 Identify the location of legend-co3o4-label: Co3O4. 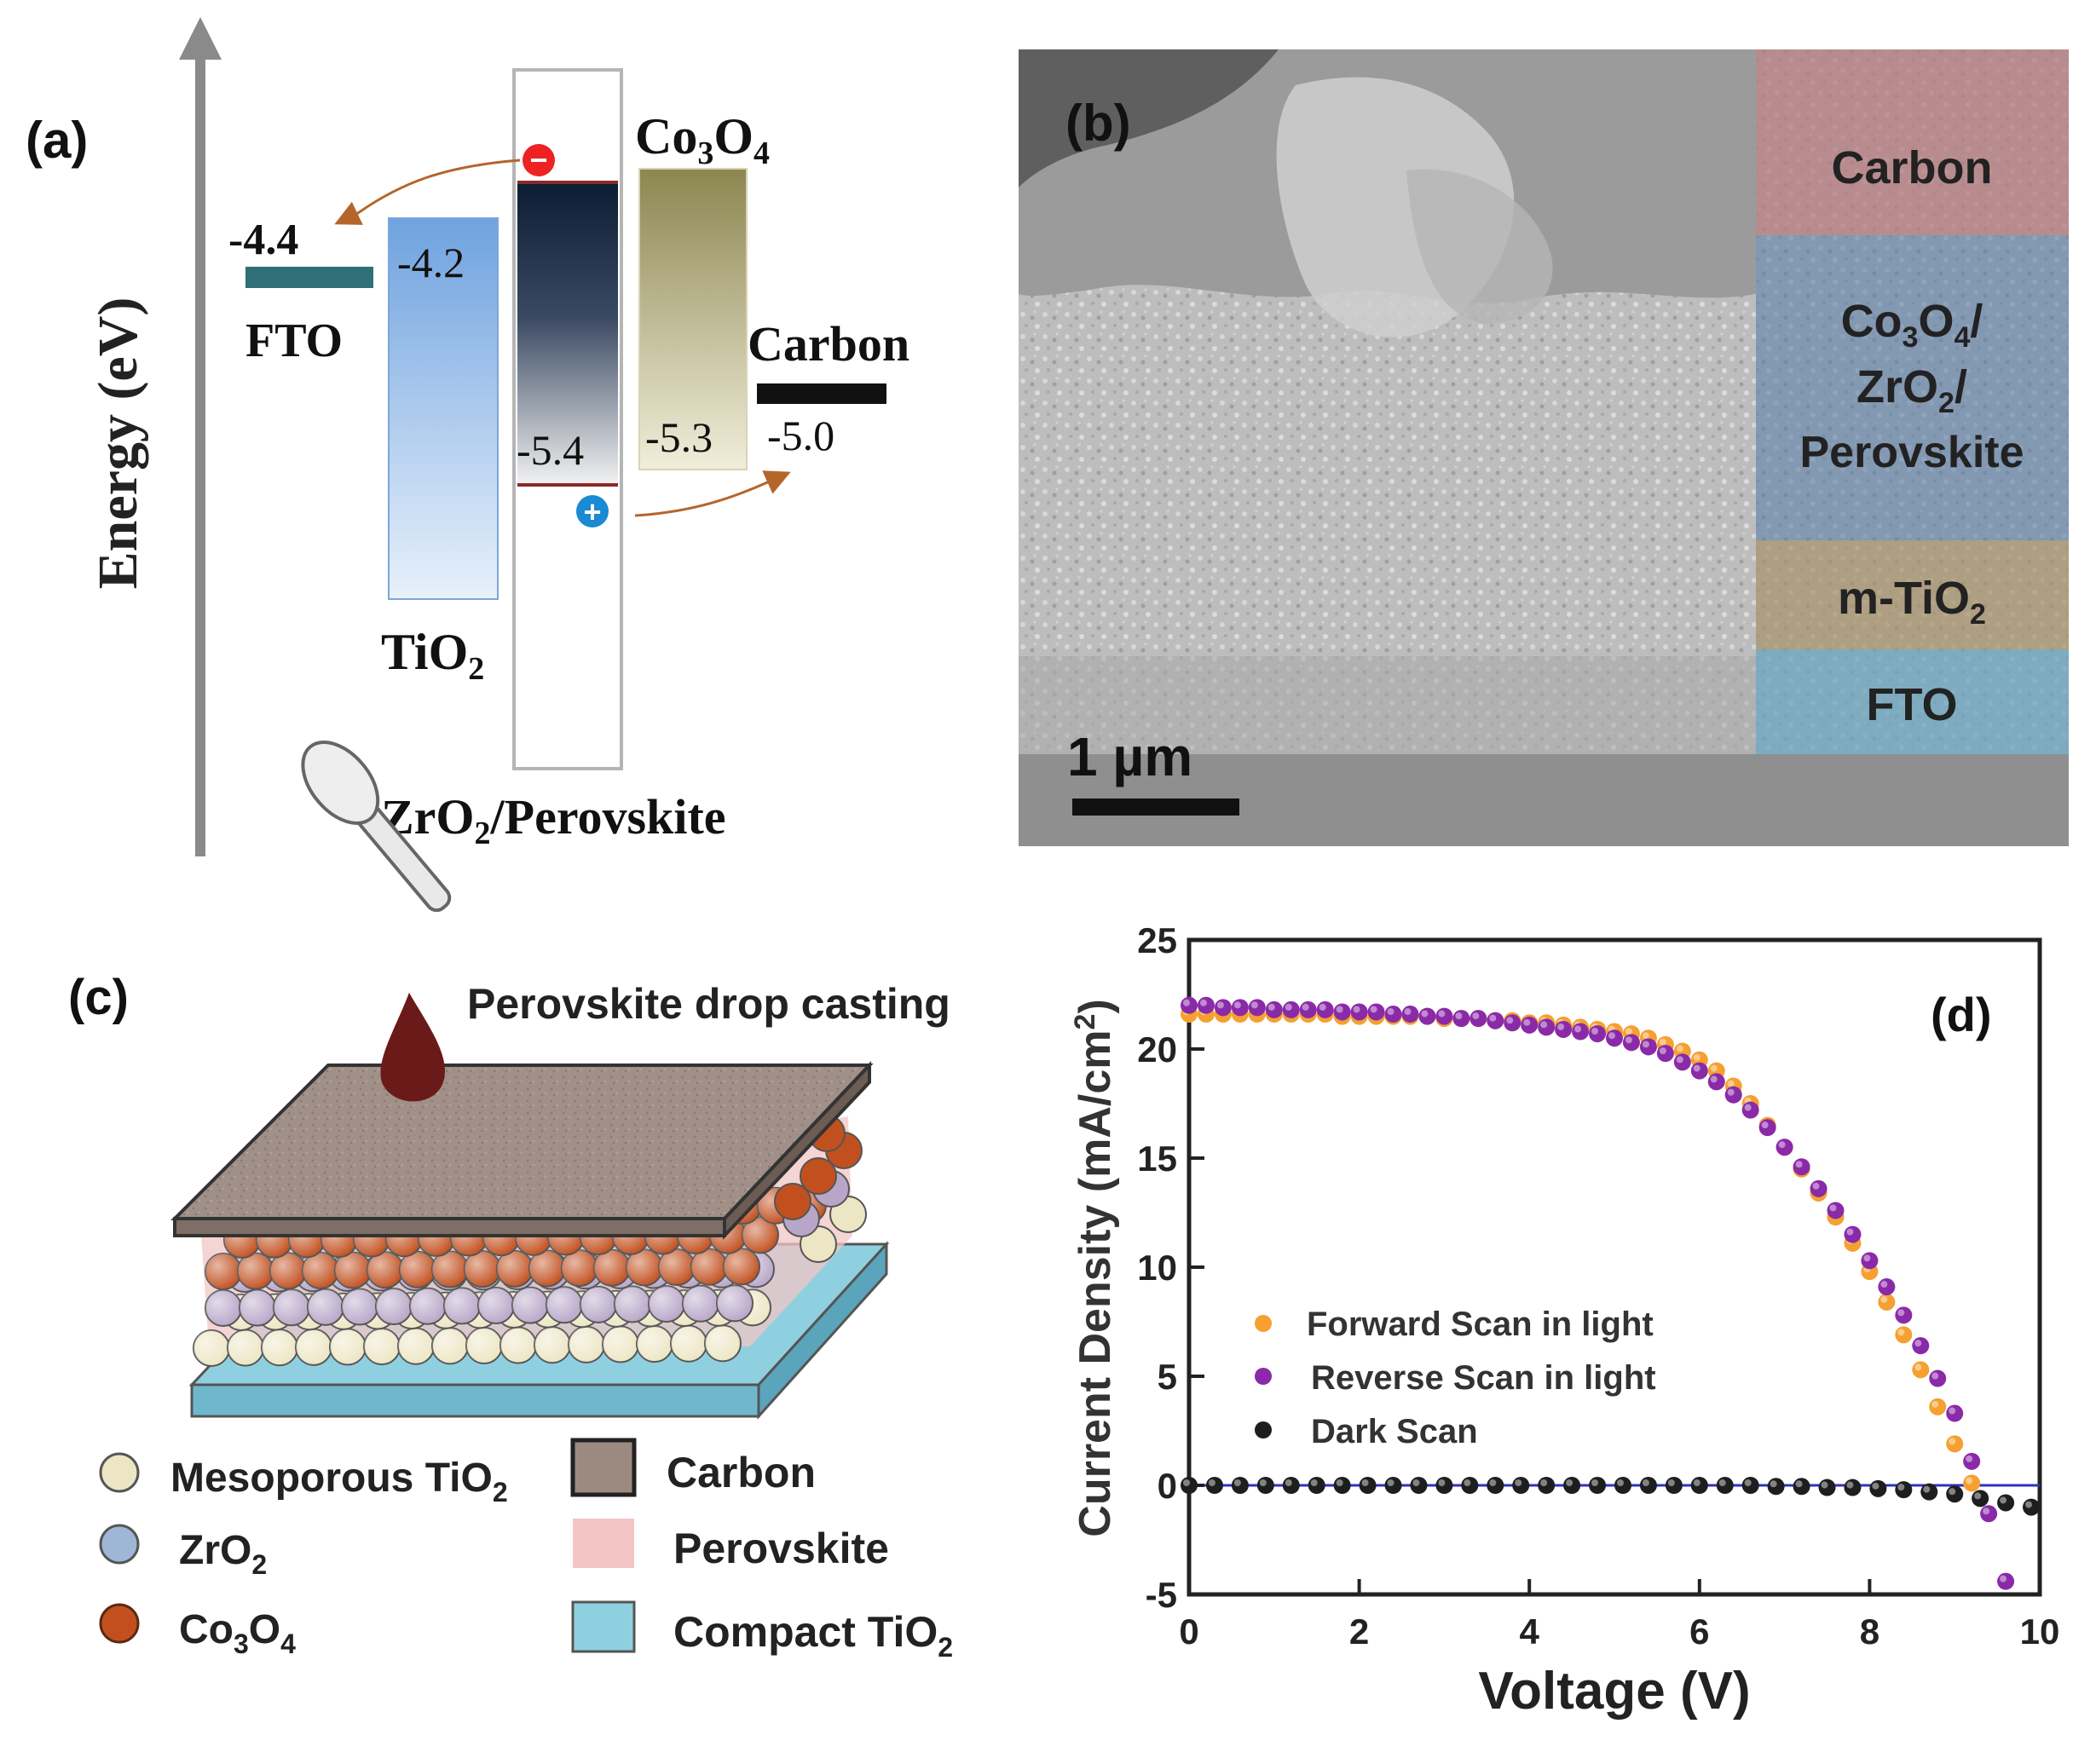
(237, 1633).